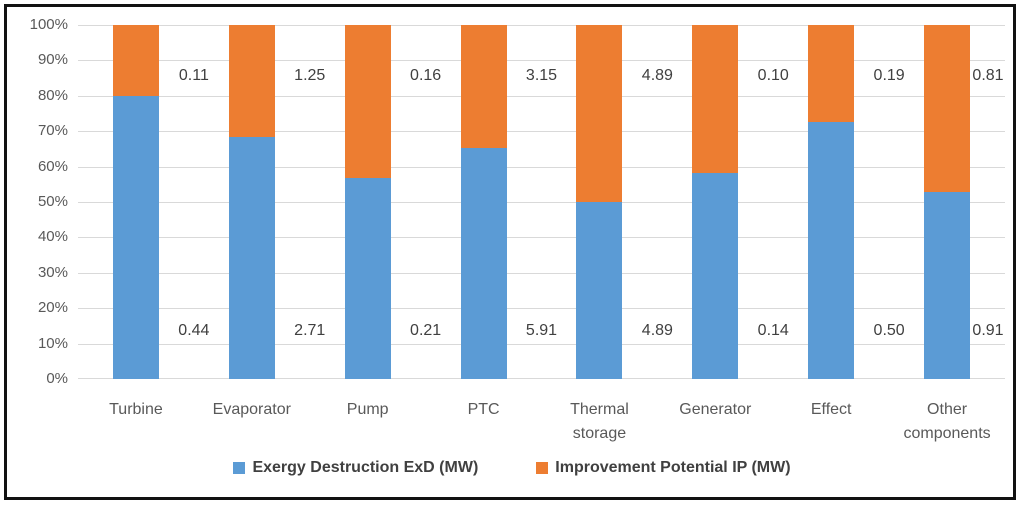 The height and width of the screenshot is (512, 1024). Describe the element at coordinates (367, 409) in the screenshot. I see `x-axis-category-text: Pump` at that location.